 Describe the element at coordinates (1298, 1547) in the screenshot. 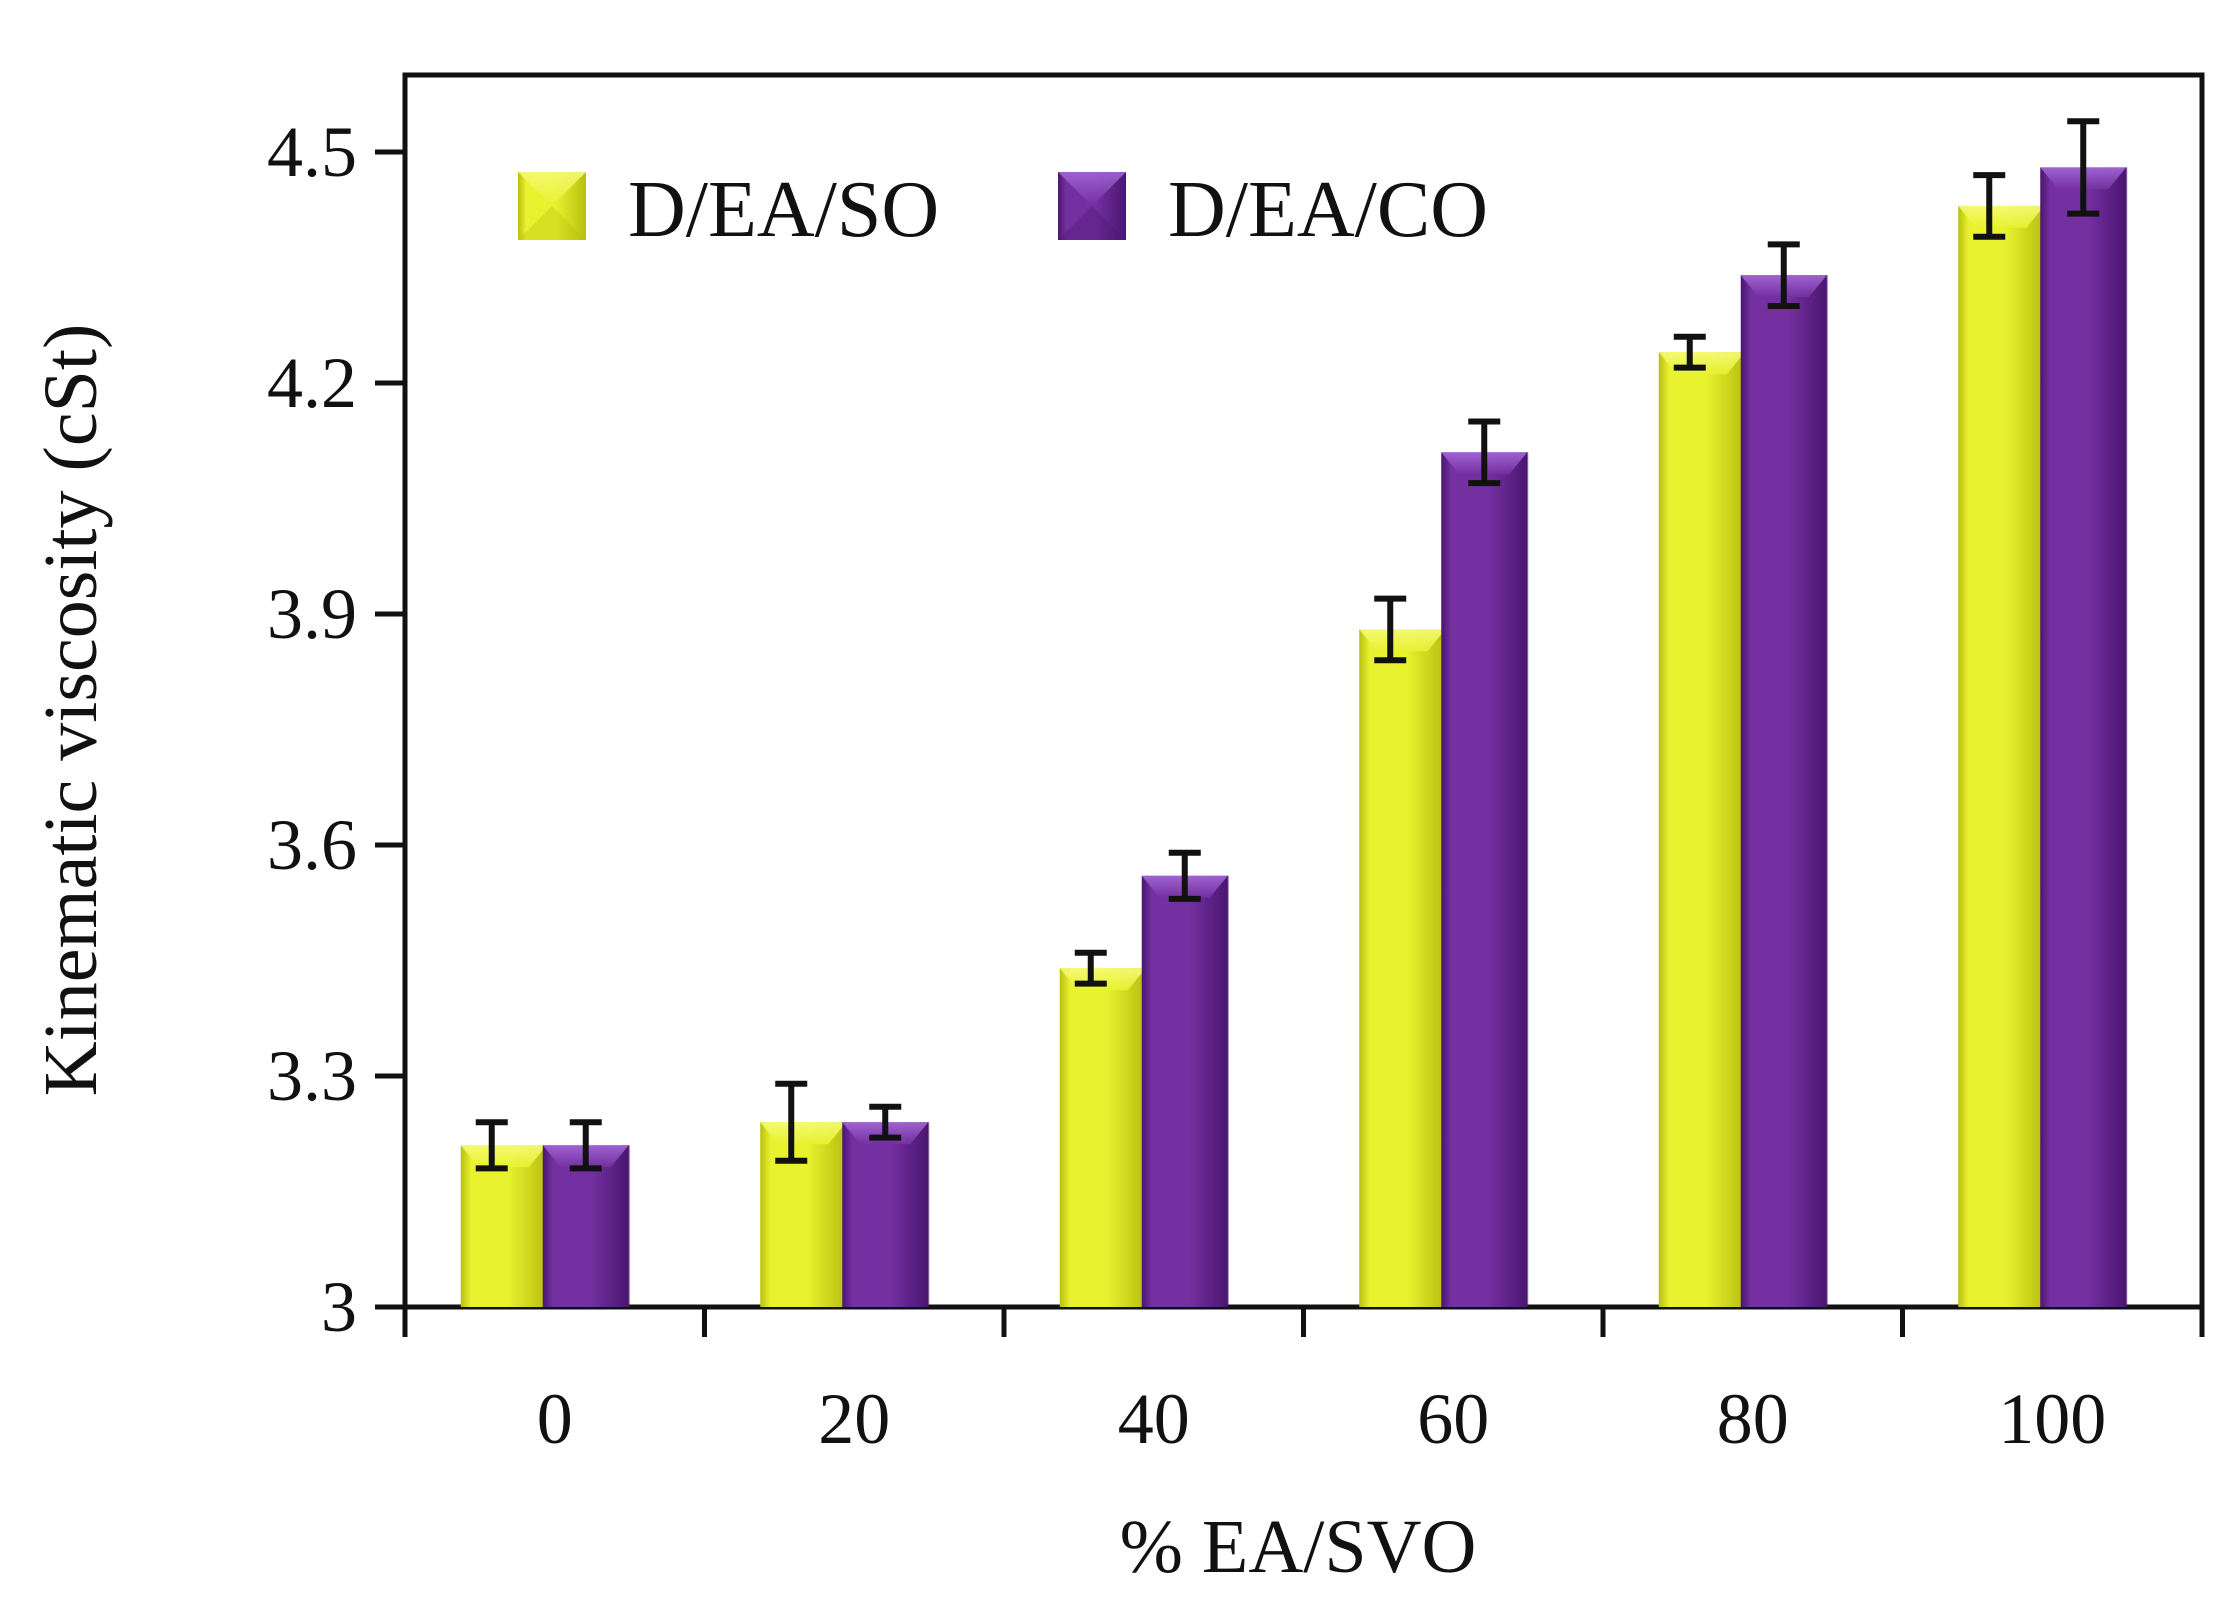

I see `x-axis-label: % EA/SVO` at that location.